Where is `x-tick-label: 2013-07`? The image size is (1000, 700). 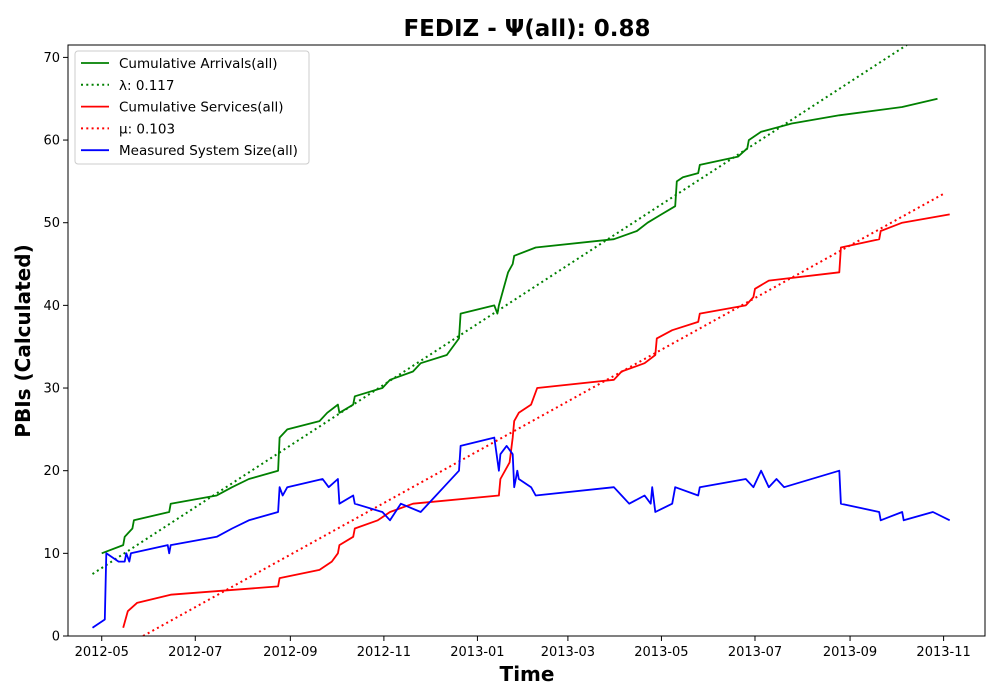
x-tick-label: 2013-07 is located at coordinates (755, 652).